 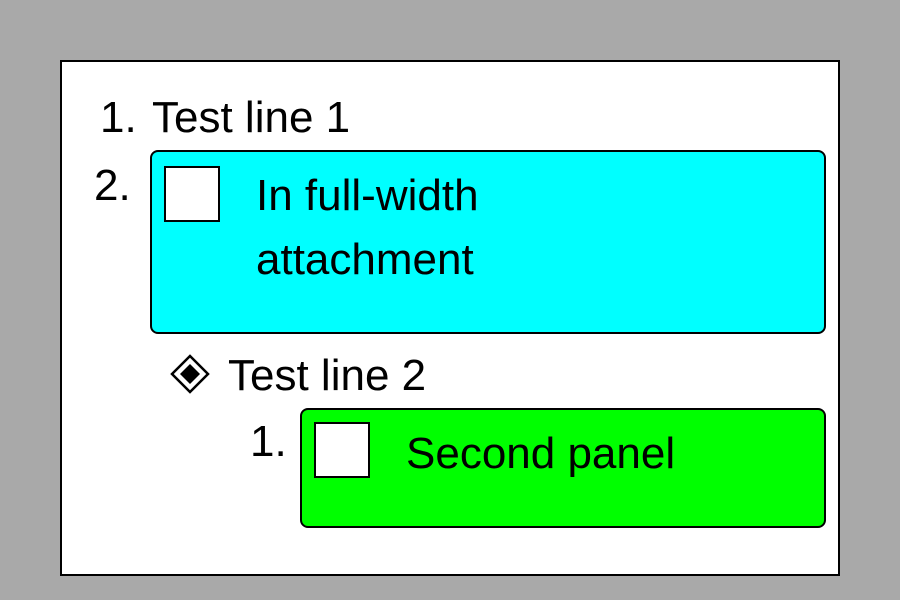 What do you see at coordinates (112, 185) in the screenshot?
I see `list-marker-2: 2.` at bounding box center [112, 185].